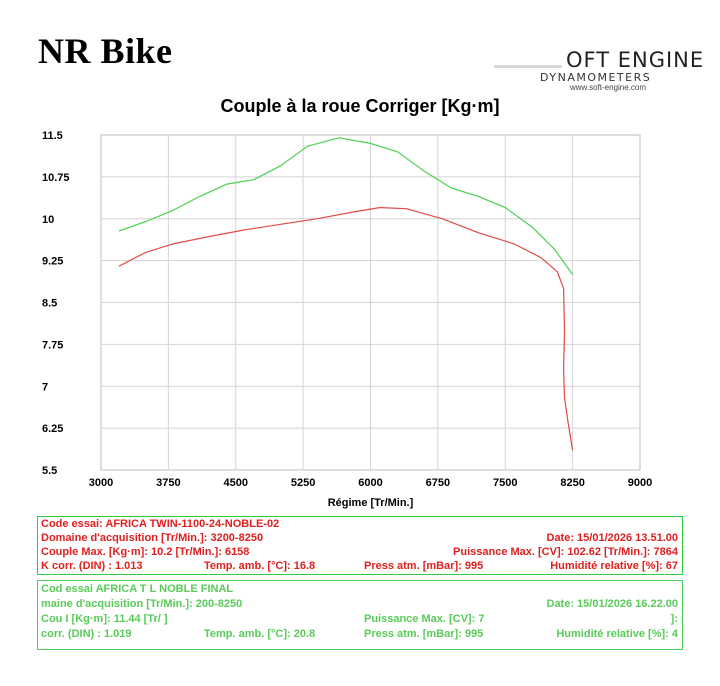 This screenshot has width=720, height=686. Describe the element at coordinates (142, 604) in the screenshot. I see `info-field-left: maine d'acquisition [Tr/Min.]: 200-8250` at that location.